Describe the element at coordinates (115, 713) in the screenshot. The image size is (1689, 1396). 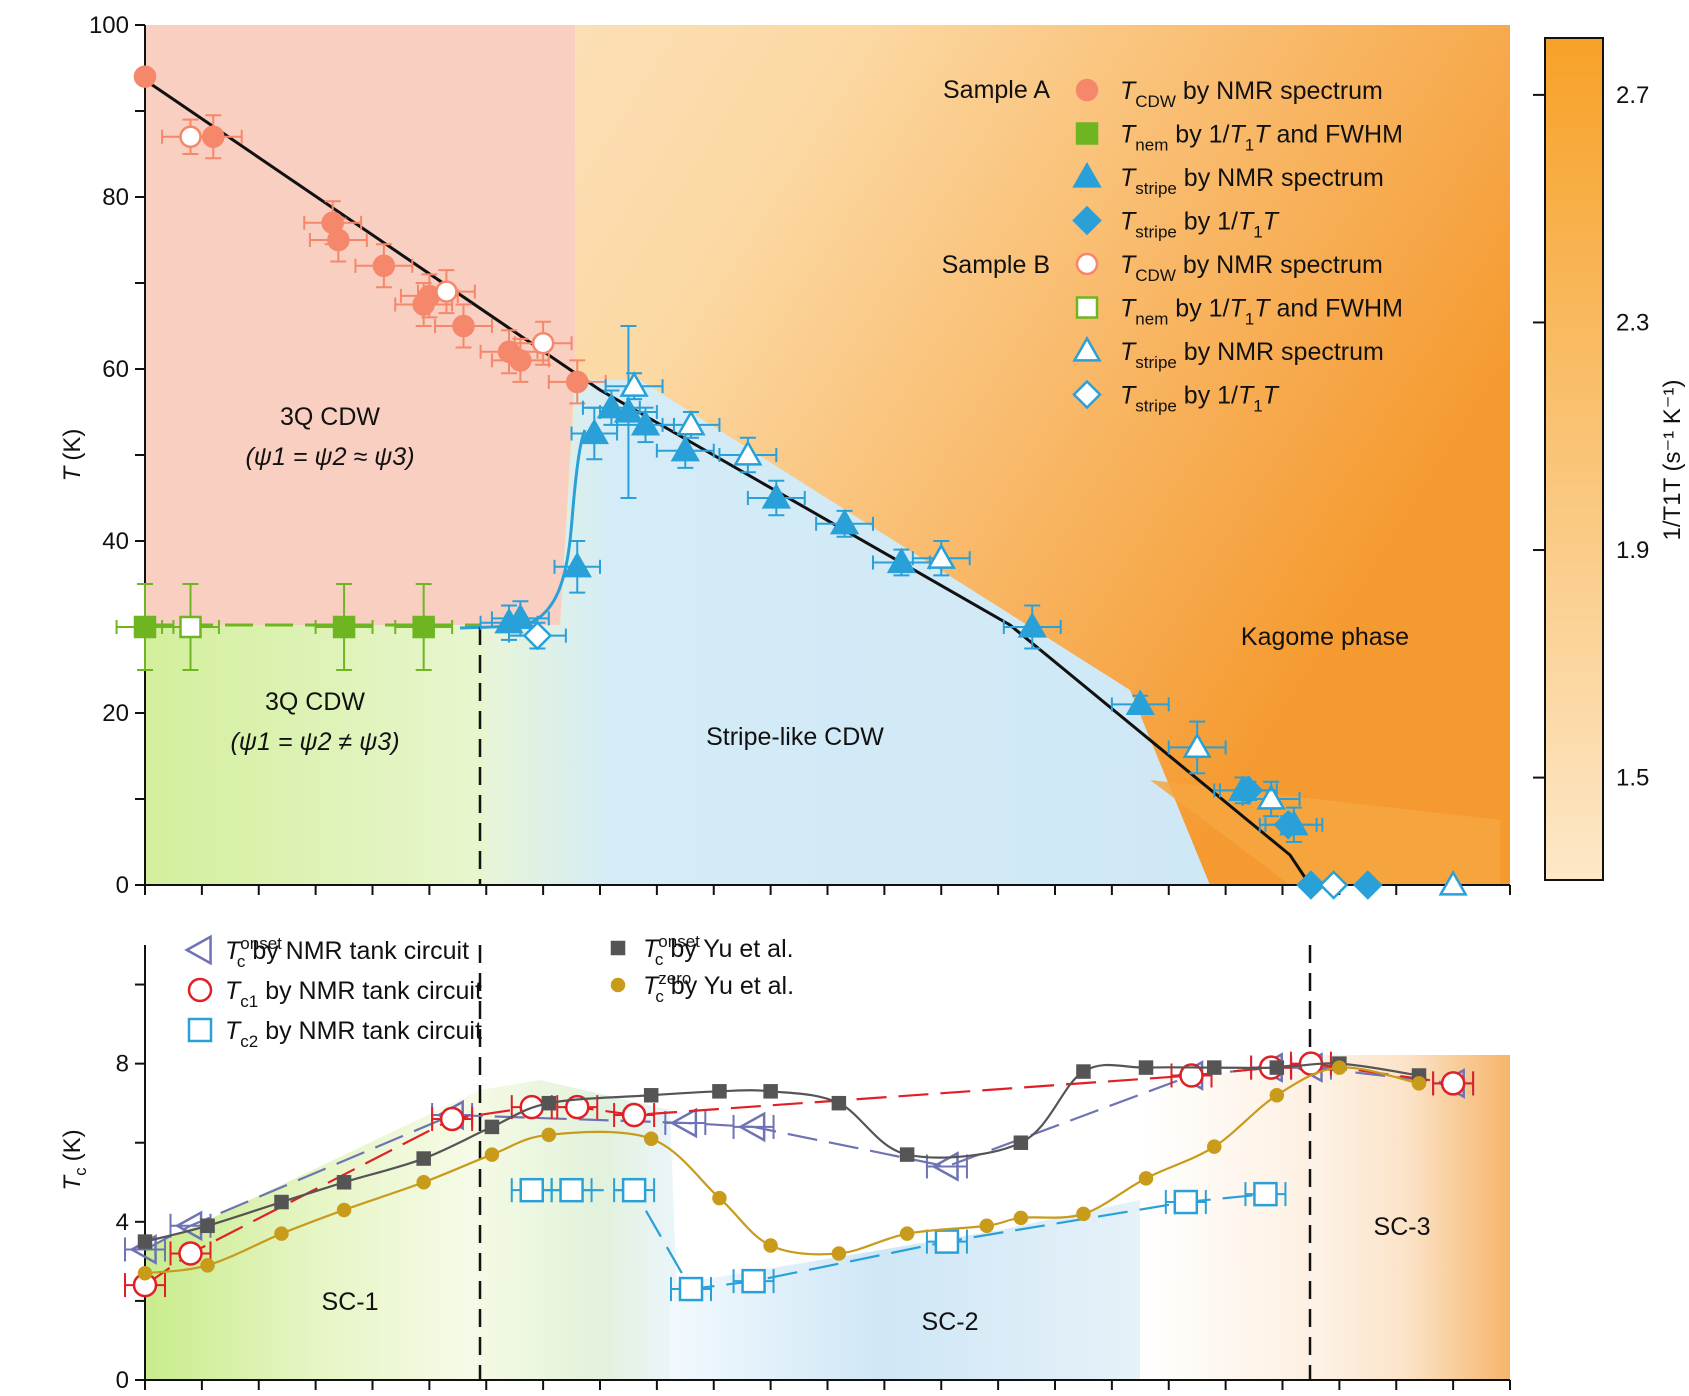
I see `top-y-tick-label: 20` at that location.